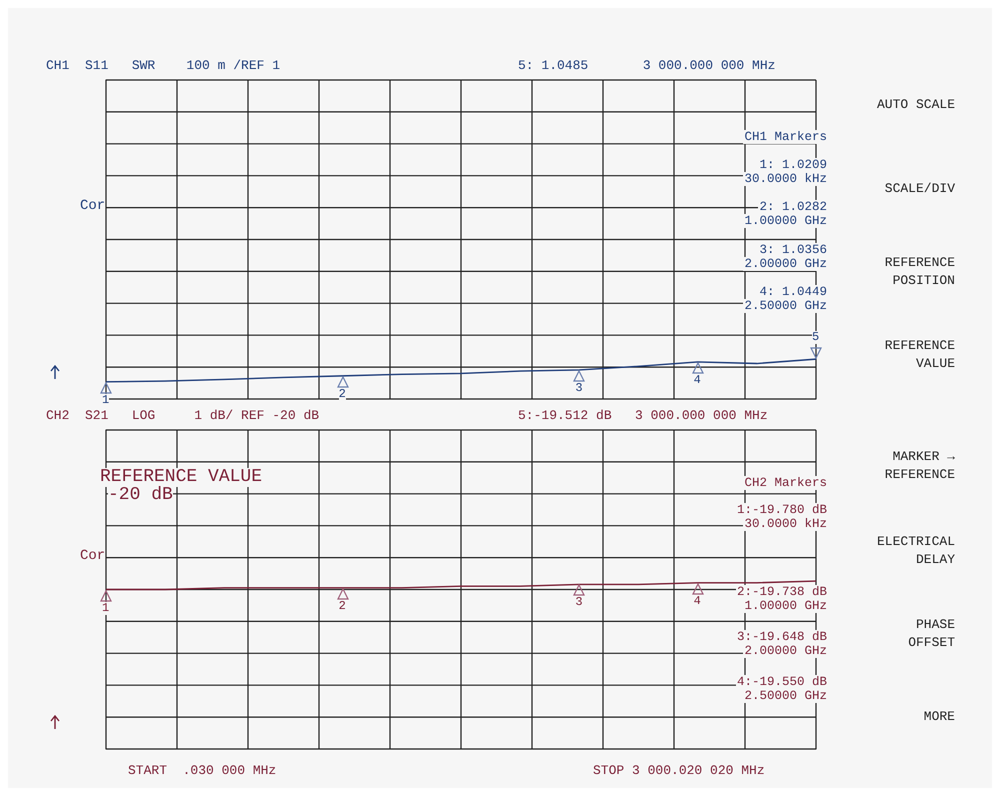 The width and height of the screenshot is (1000, 800). What do you see at coordinates (793, 165) in the screenshot?
I see `text: 1: 1.0209` at bounding box center [793, 165].